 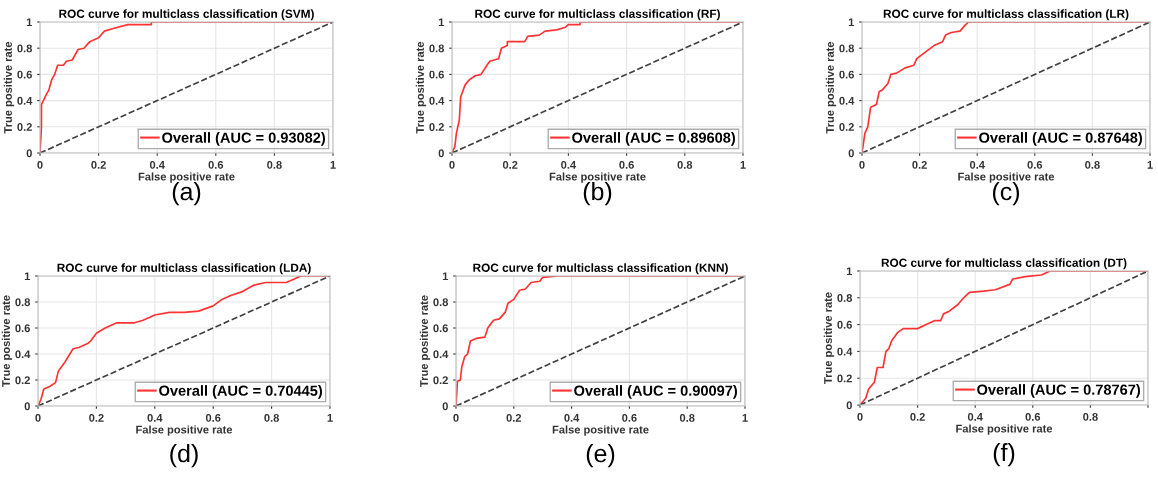 What do you see at coordinates (1004, 455) in the screenshot?
I see `text: (f)` at bounding box center [1004, 455].